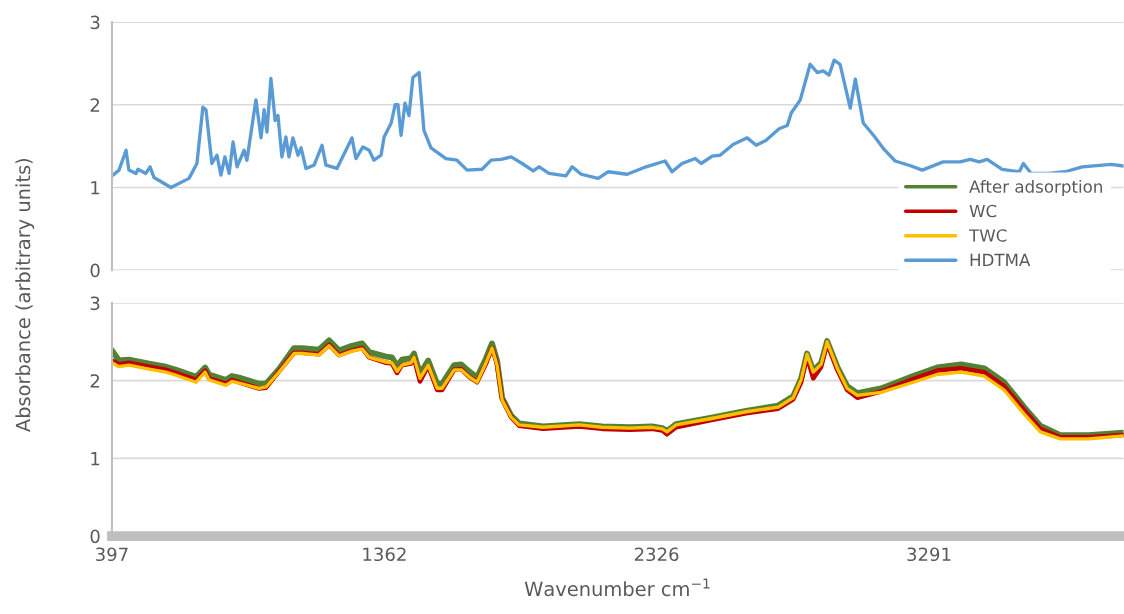 This screenshot has width=1124, height=614. What do you see at coordinates (384, 554) in the screenshot?
I see `x-tick-label: 1362` at bounding box center [384, 554].